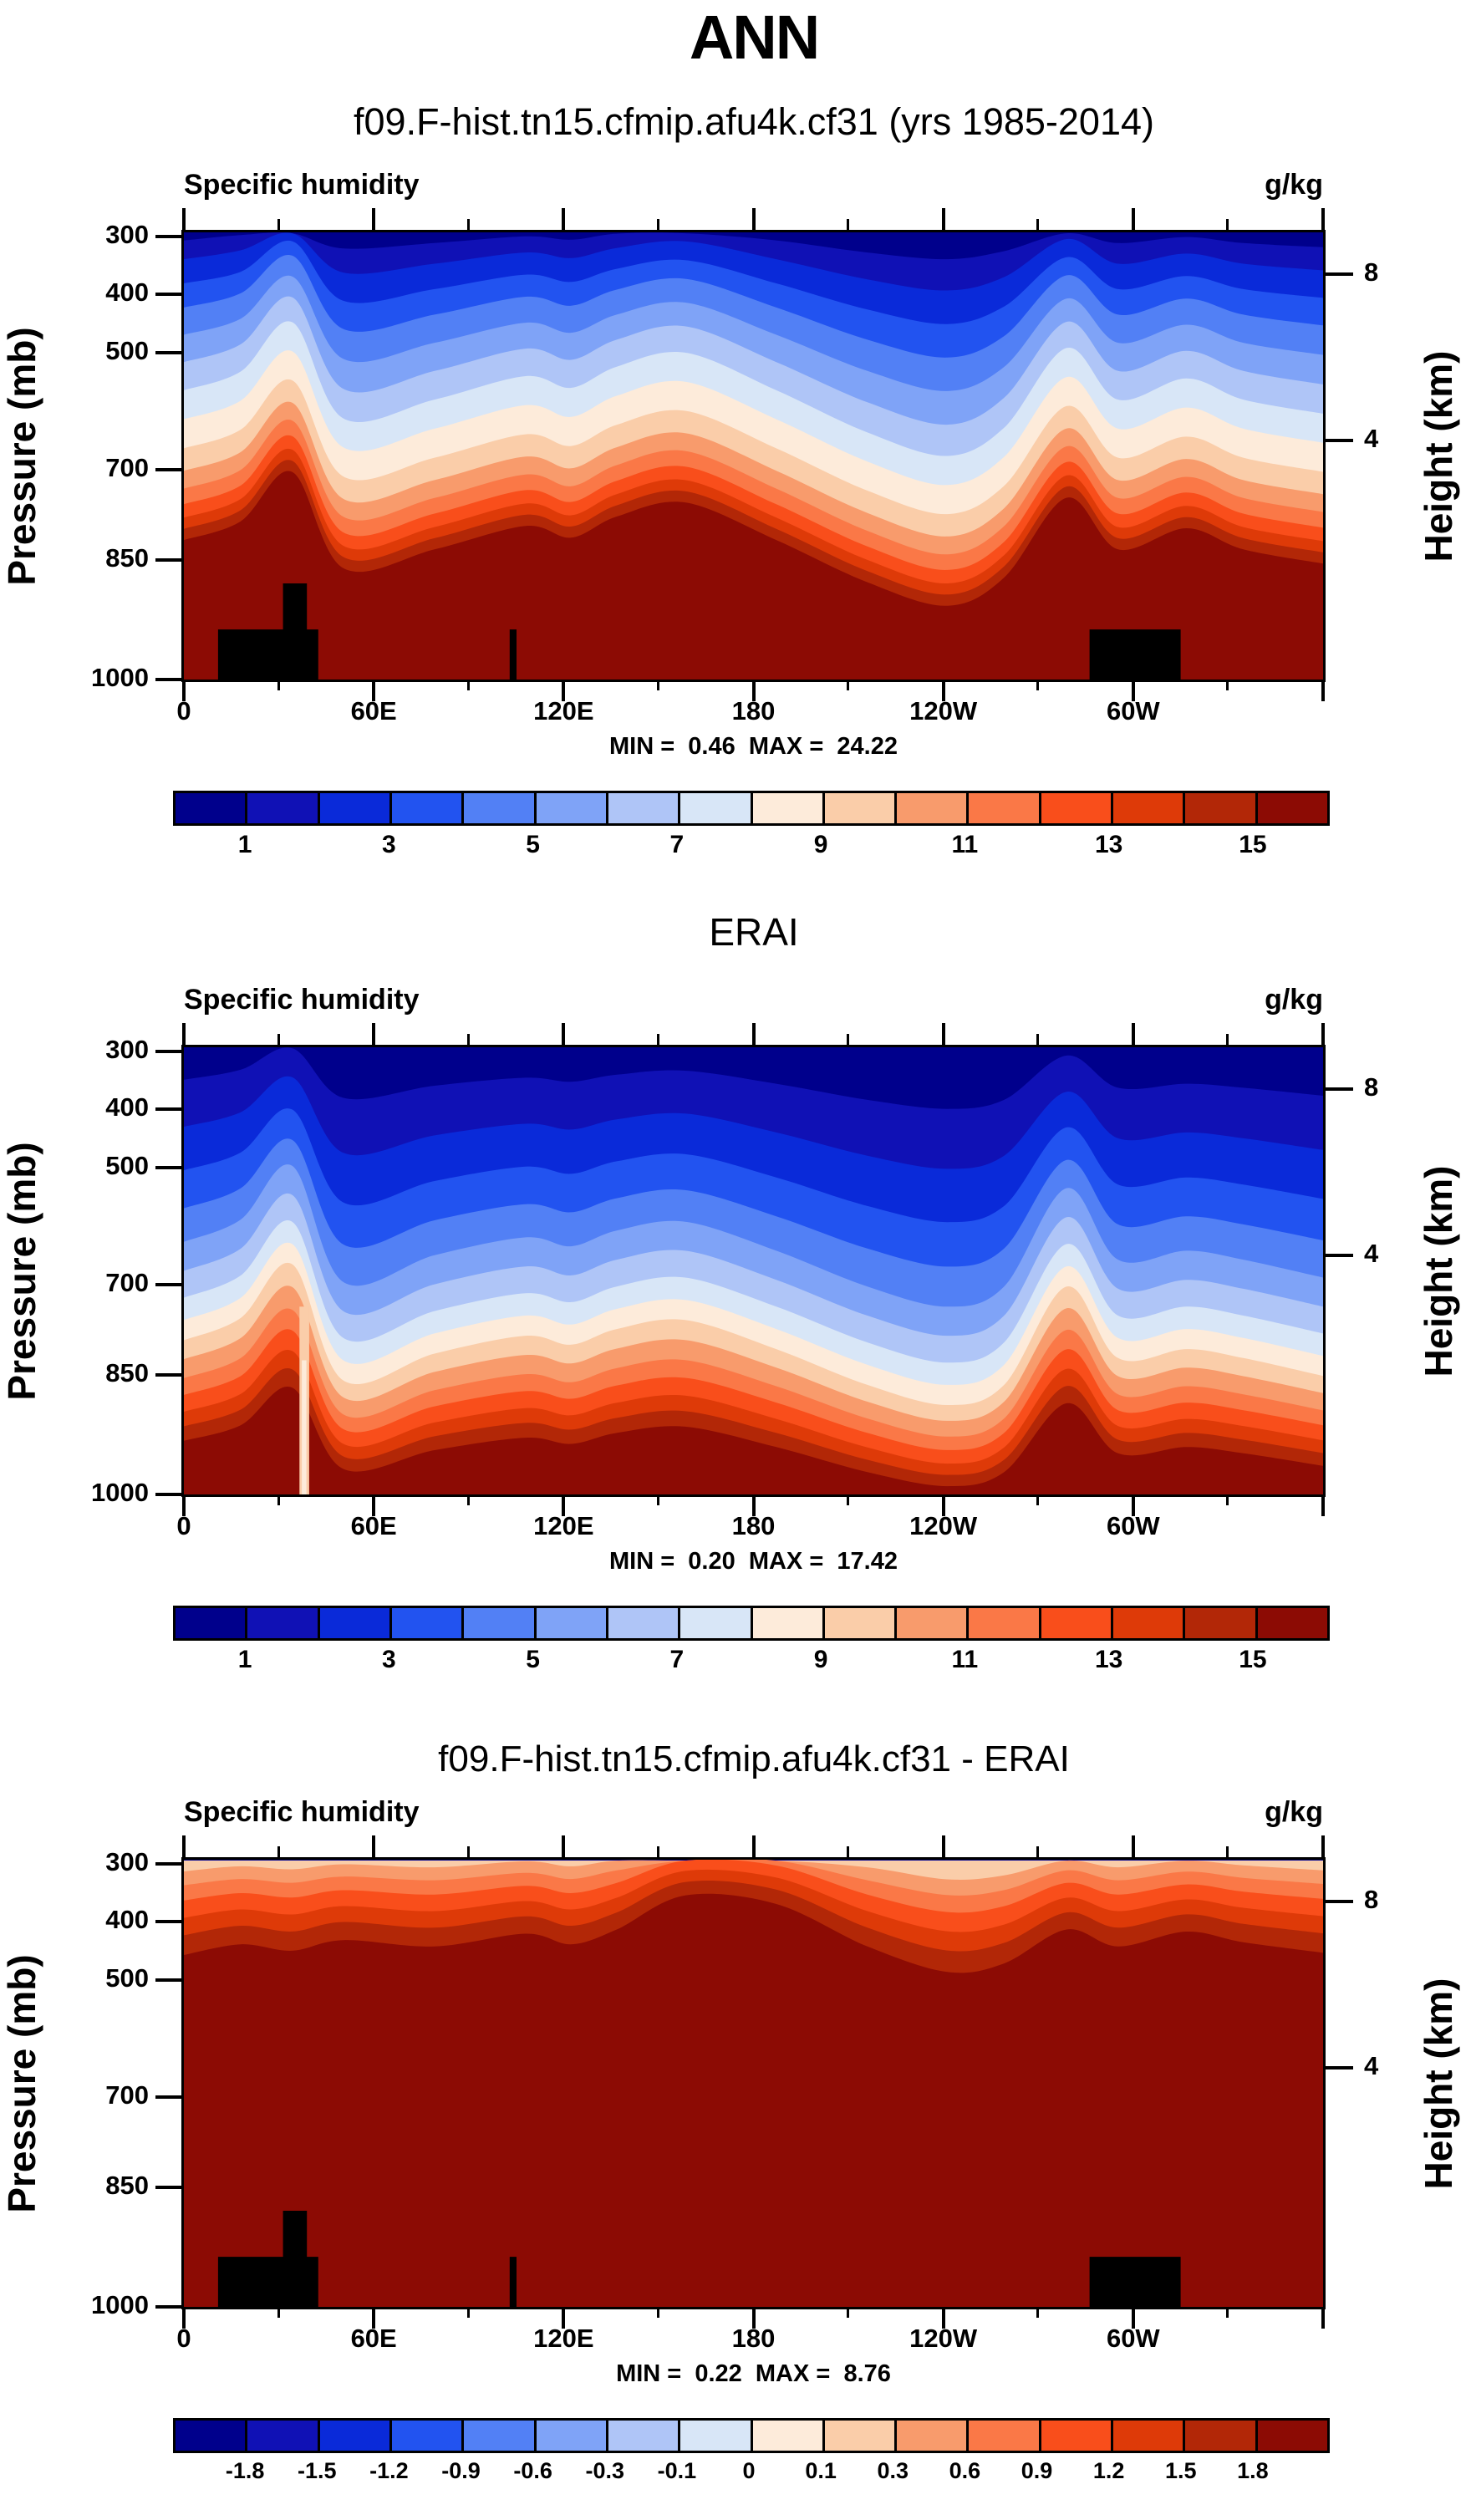 The width and height of the screenshot is (1471, 2520). What do you see at coordinates (965, 844) in the screenshot?
I see `colorbar-tick-label: 11` at bounding box center [965, 844].